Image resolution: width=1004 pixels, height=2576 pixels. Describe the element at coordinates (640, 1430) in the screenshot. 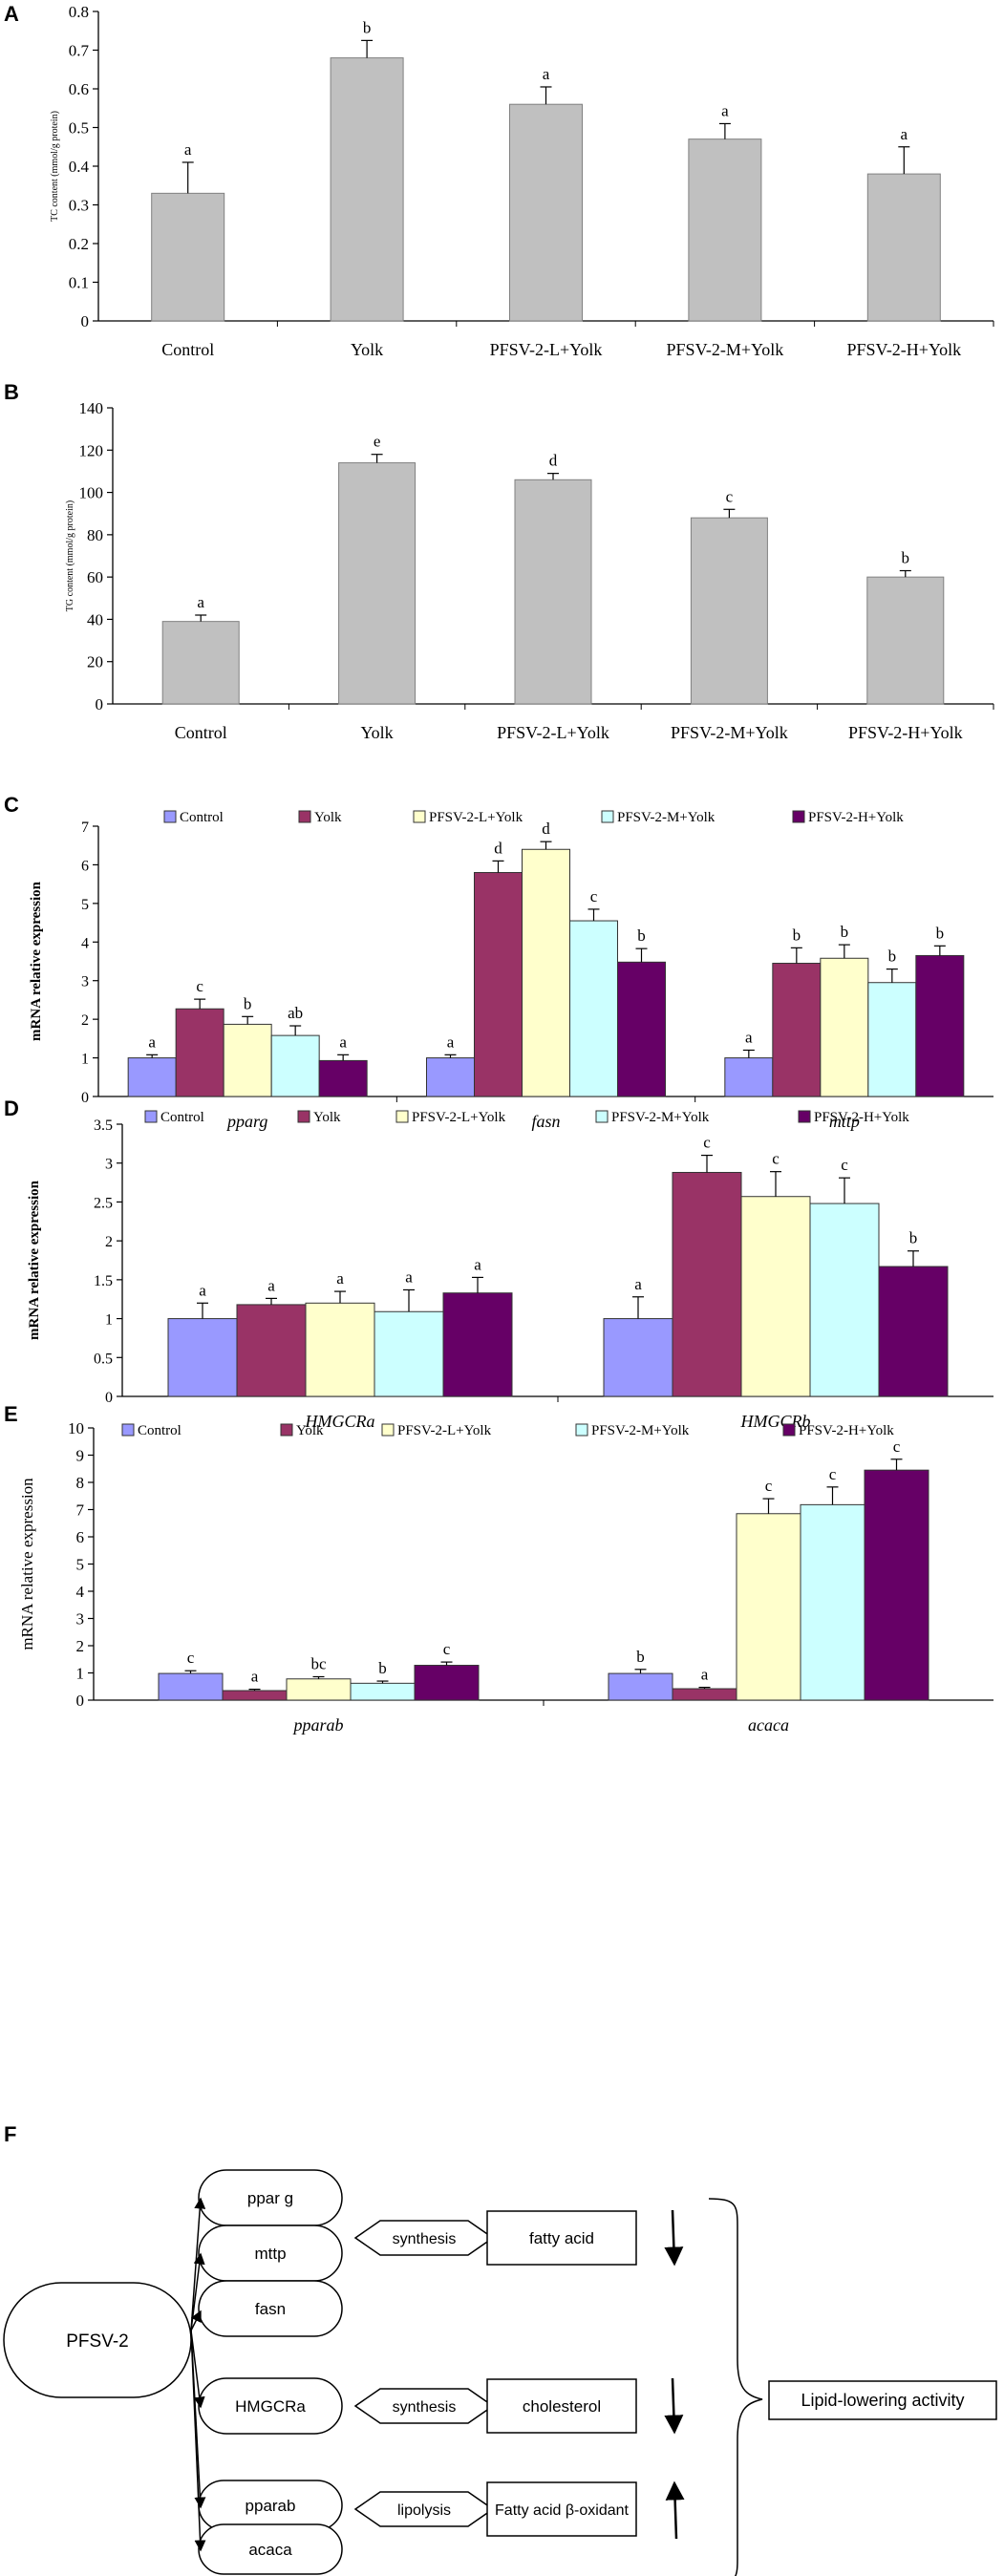

I see `legend-label: PFSV-2-M+Yolk` at that location.